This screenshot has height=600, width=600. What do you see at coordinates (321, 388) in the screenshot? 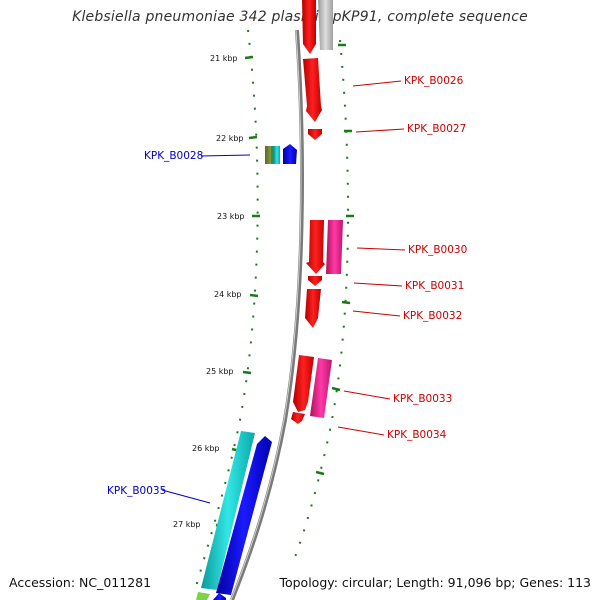
I see `gene-arrow-kpk-b0033-b` at bounding box center [321, 388].